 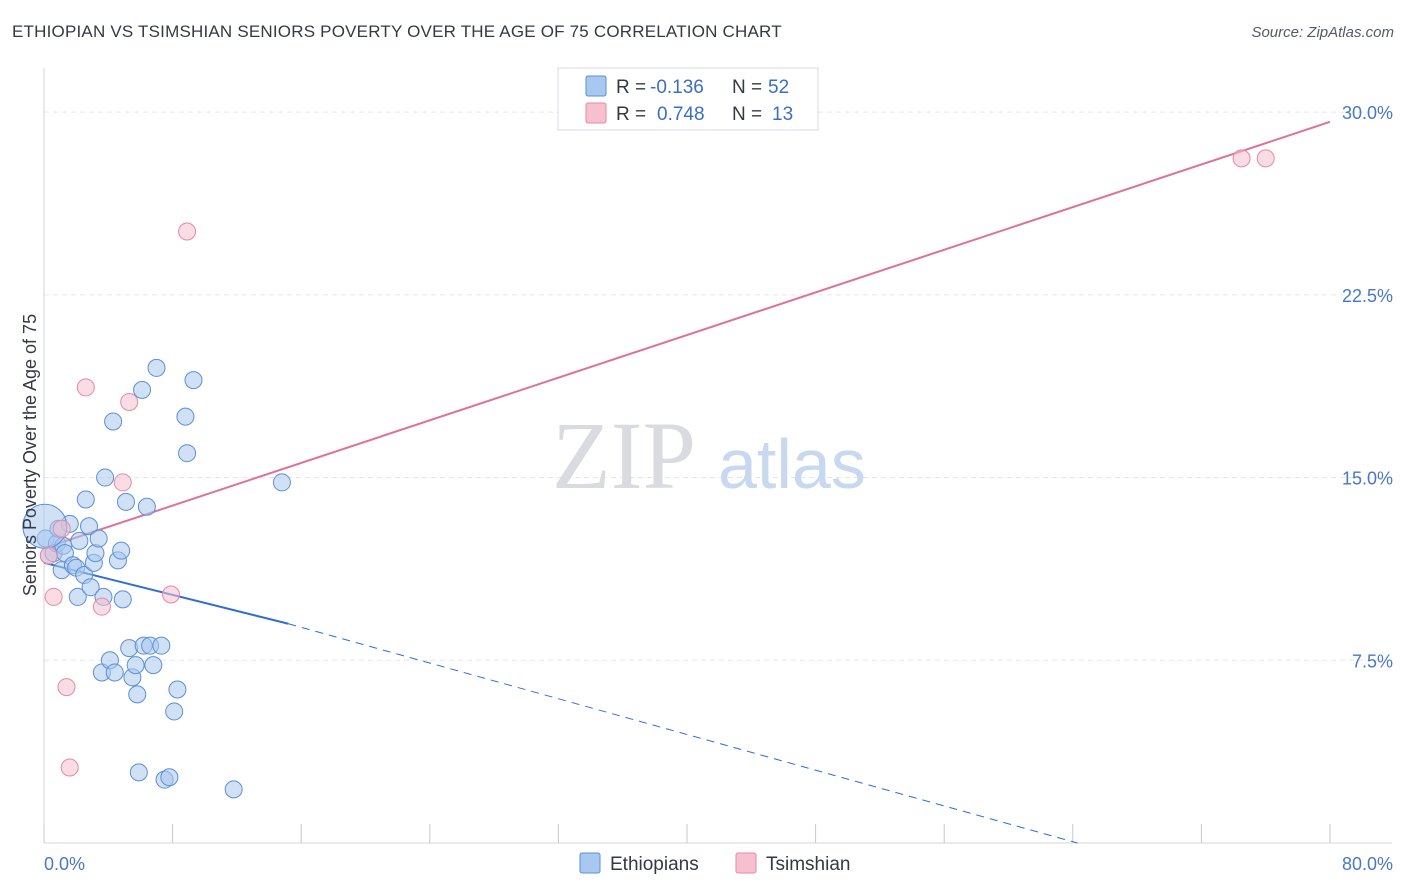 I want to click on y-tick-label-3: 30.0%, so click(x=1367, y=113).